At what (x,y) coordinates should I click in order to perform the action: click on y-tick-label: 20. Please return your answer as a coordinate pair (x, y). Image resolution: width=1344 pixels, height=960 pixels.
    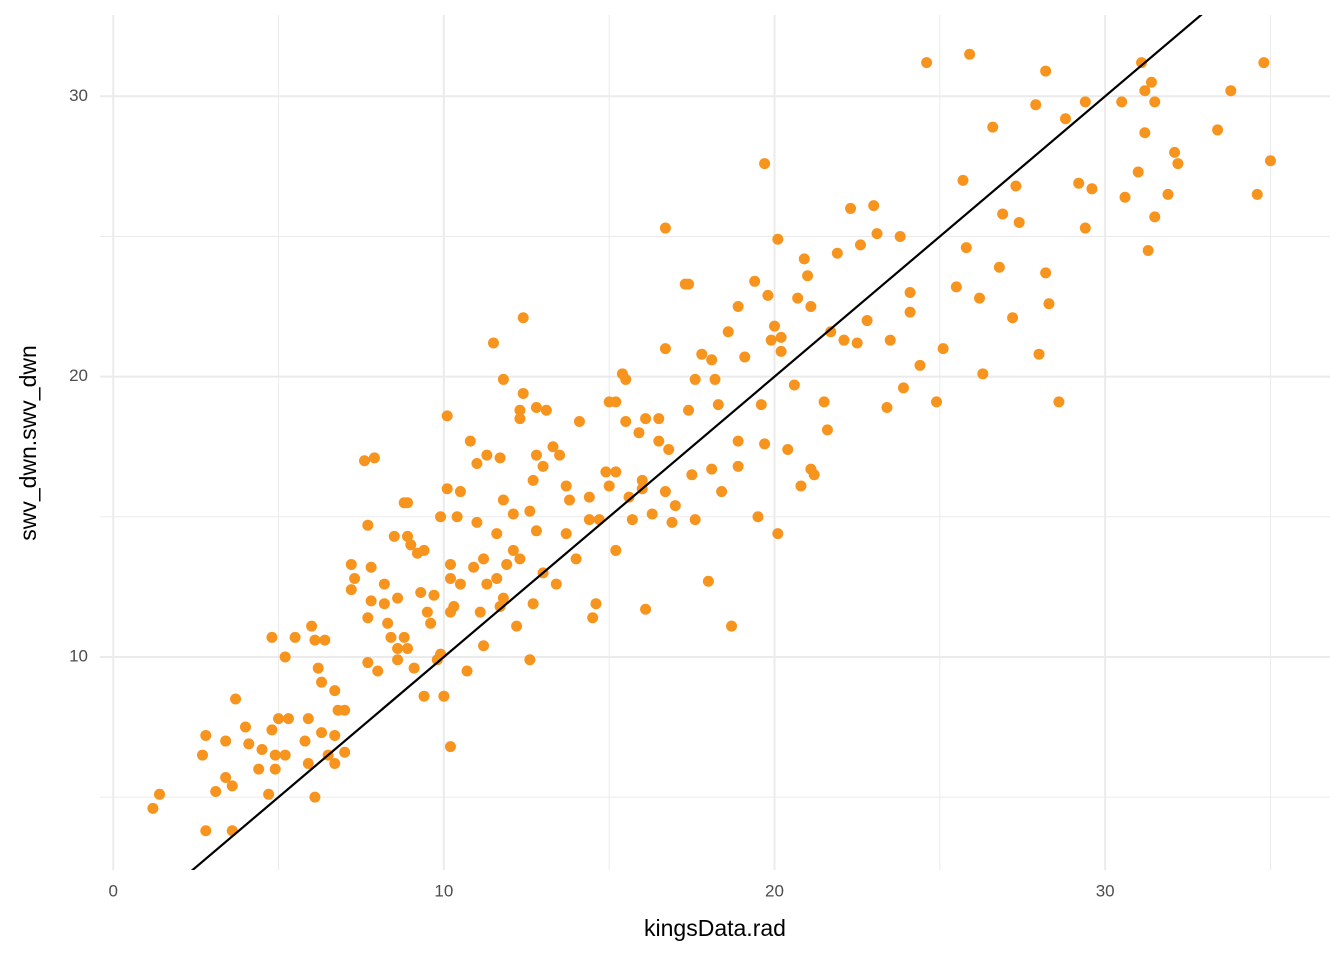
    Looking at the image, I should click on (78, 375).